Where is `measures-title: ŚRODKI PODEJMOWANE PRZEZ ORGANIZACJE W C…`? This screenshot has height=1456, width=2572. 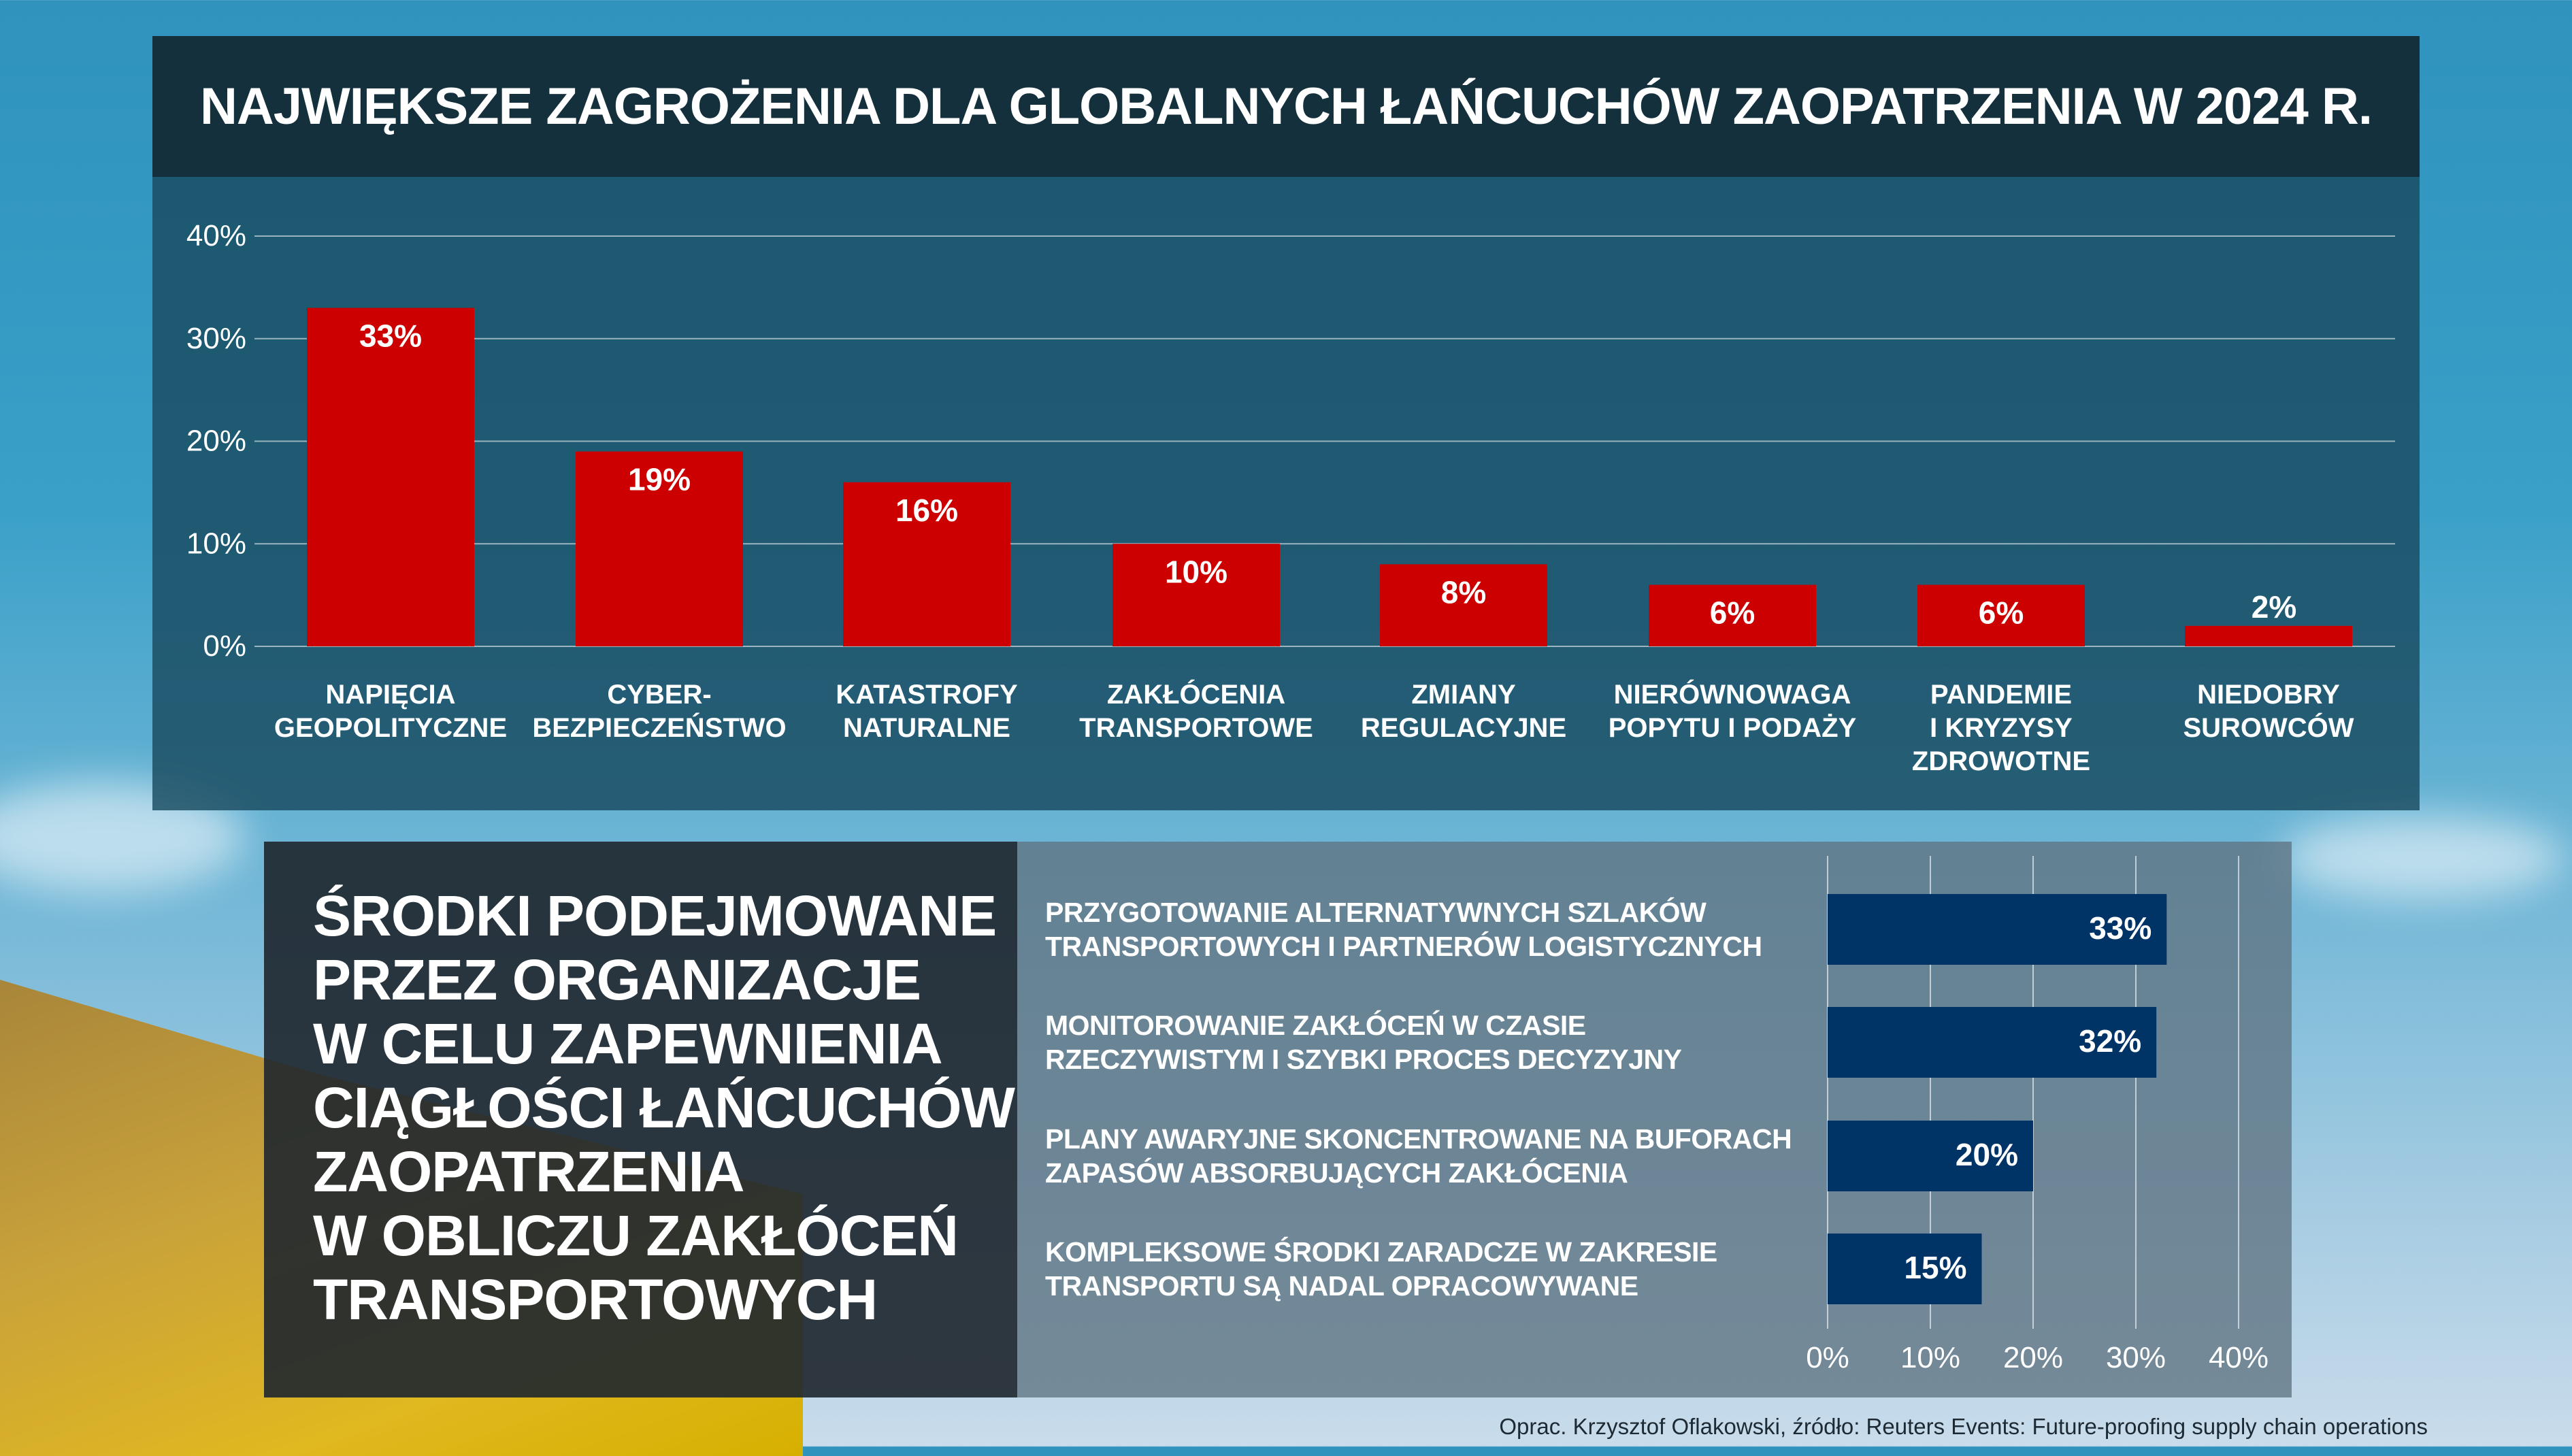
measures-title: ŚRODKI PODEJMOWANE PRZEZ ORGANIZACJE W C… is located at coordinates (664, 1108).